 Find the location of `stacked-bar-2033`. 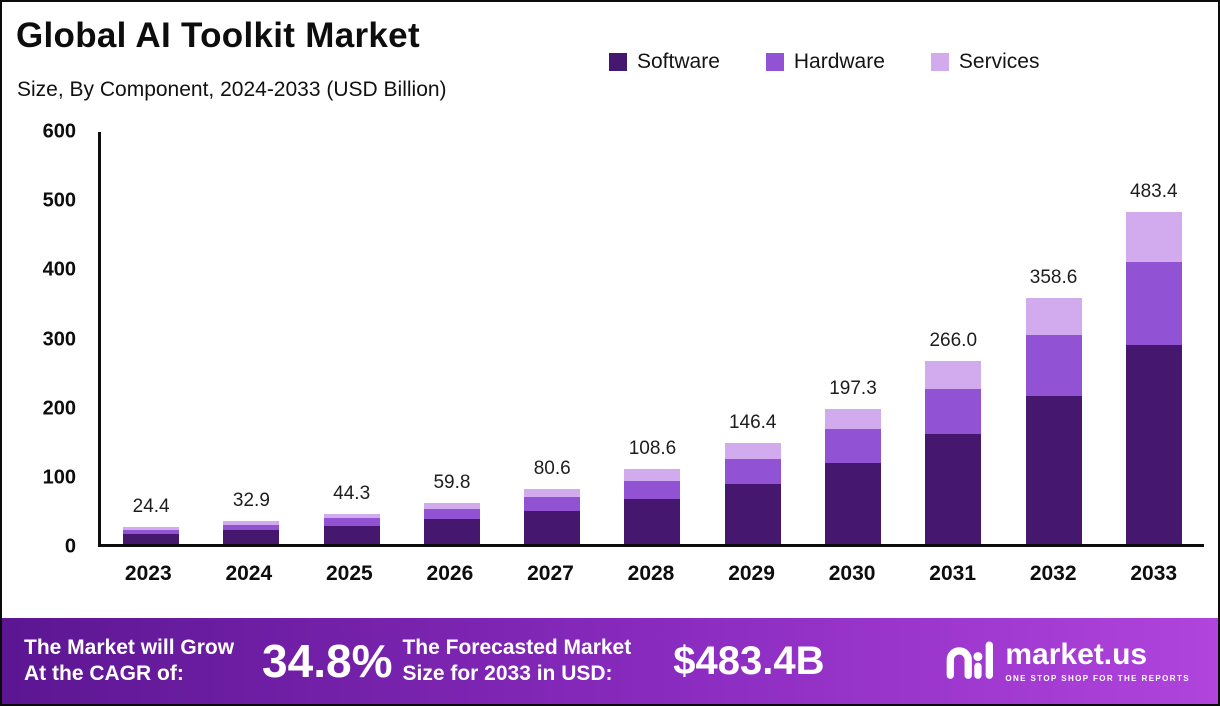

stacked-bar-2033 is located at coordinates (1153, 378).